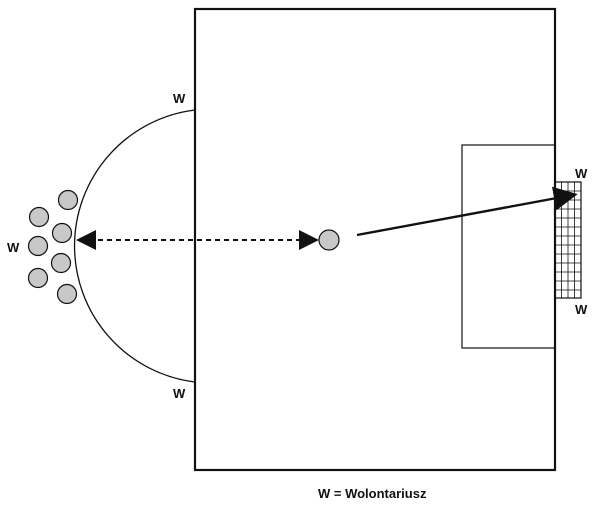 The image size is (592, 507). I want to click on volunteer-label-top: W, so click(179, 98).